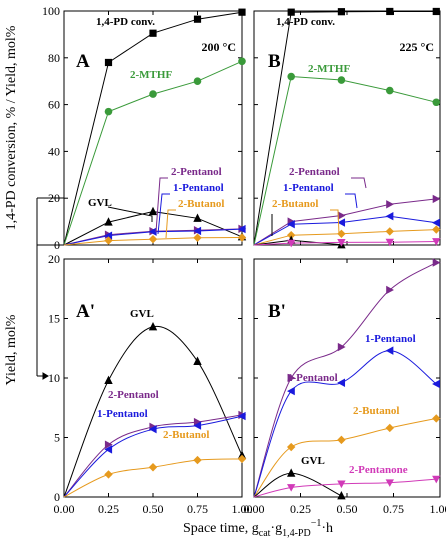  I want to click on annotation-2-mthf: 2-MTHF, so click(329, 69).